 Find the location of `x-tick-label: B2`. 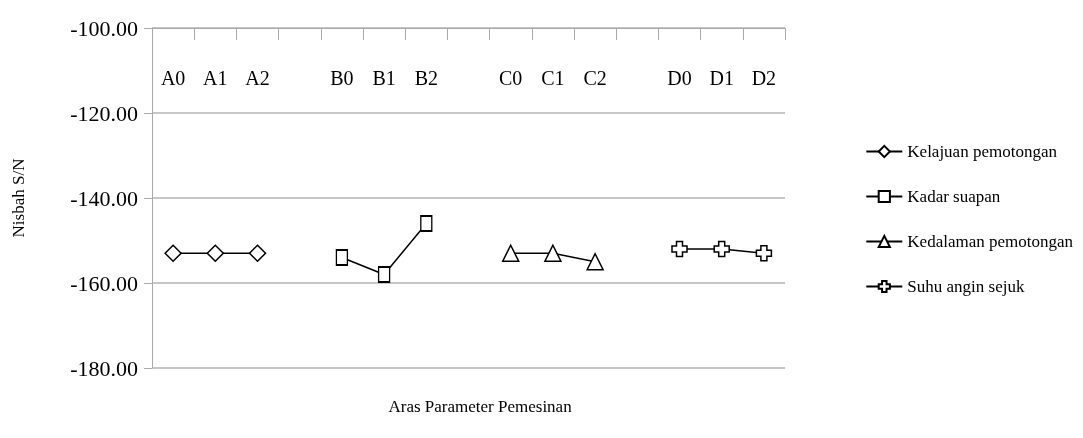

x-tick-label: B2 is located at coordinates (426, 78).